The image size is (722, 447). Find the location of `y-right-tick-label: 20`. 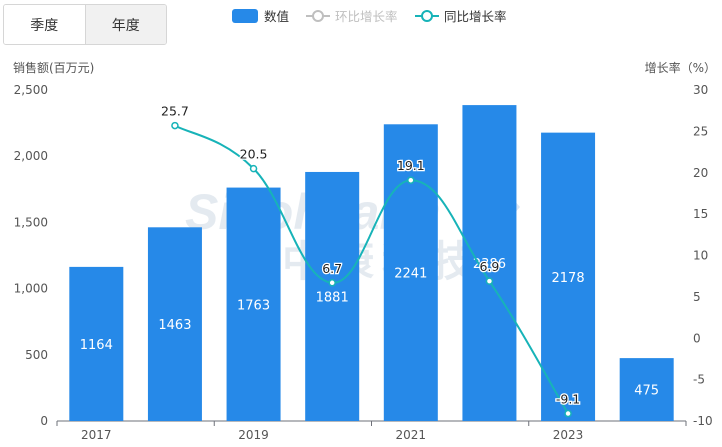

y-right-tick-label: 20 is located at coordinates (700, 173).